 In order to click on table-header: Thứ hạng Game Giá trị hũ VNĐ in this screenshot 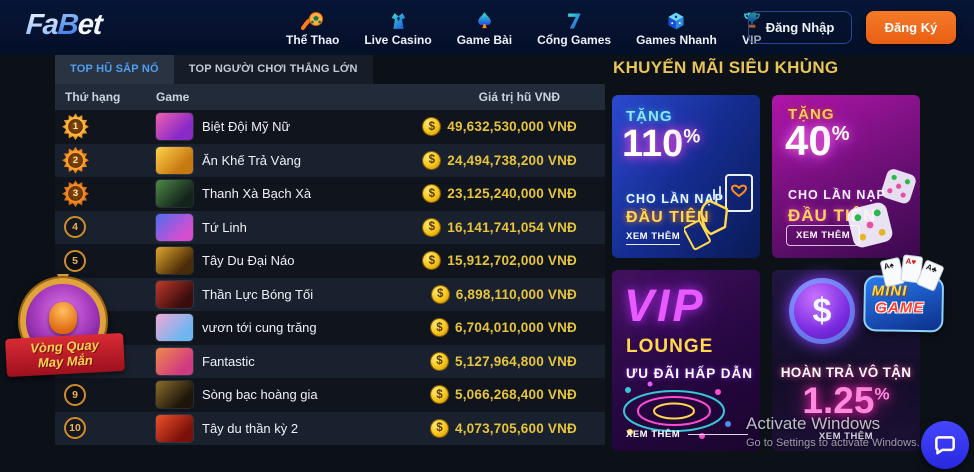, I will do `click(330, 97)`.